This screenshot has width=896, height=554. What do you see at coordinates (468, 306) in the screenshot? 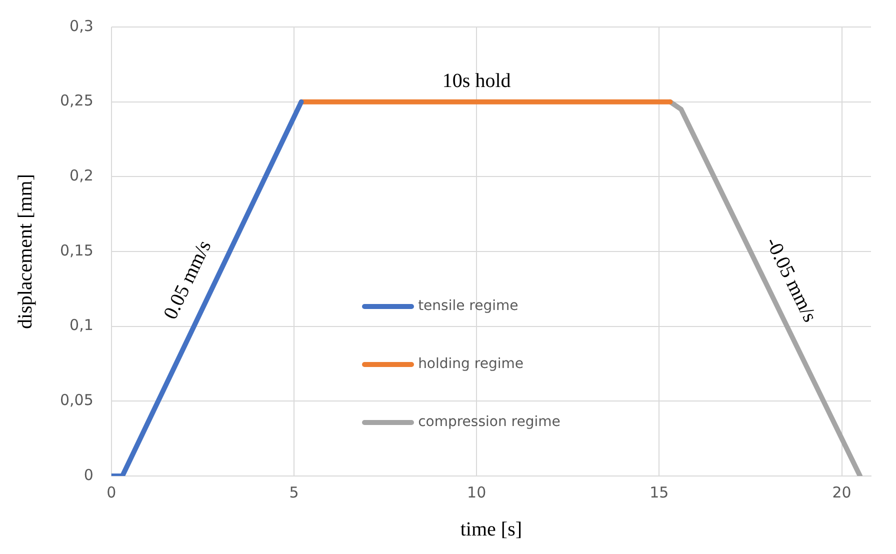
I see `legend-label: tensile regime` at bounding box center [468, 306].